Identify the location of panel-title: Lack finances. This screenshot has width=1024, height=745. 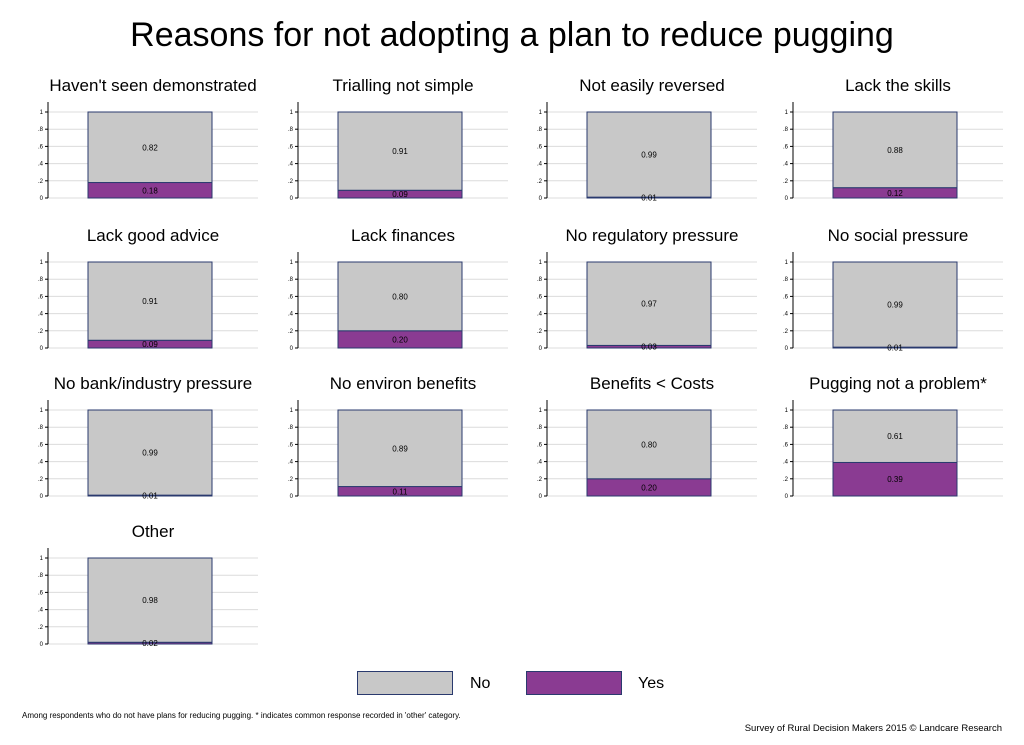
(403, 235).